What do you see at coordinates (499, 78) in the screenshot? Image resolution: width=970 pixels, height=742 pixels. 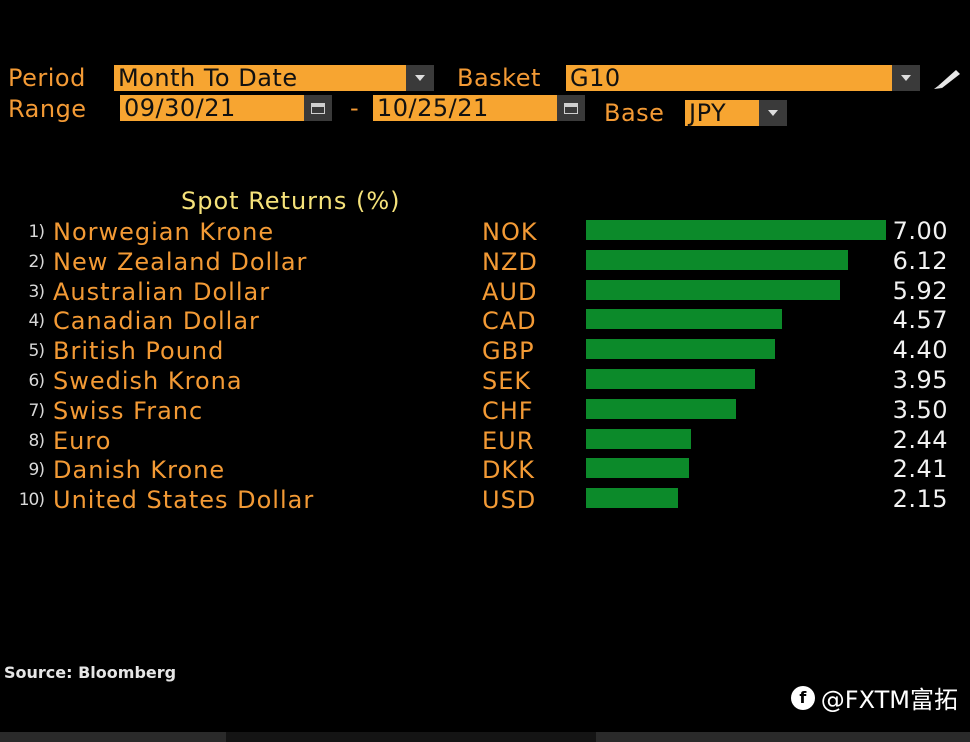 I see `basket-label: Basket` at bounding box center [499, 78].